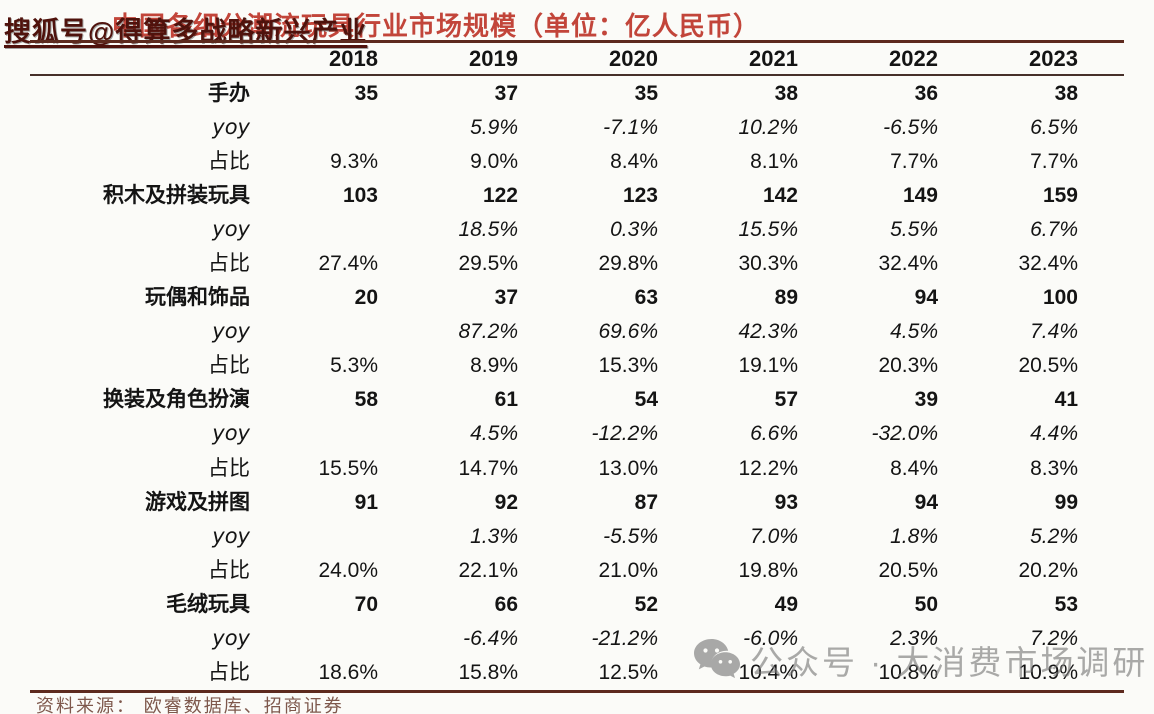  Describe the element at coordinates (926, 400) in the screenshot. I see `table-cell: 39` at that location.